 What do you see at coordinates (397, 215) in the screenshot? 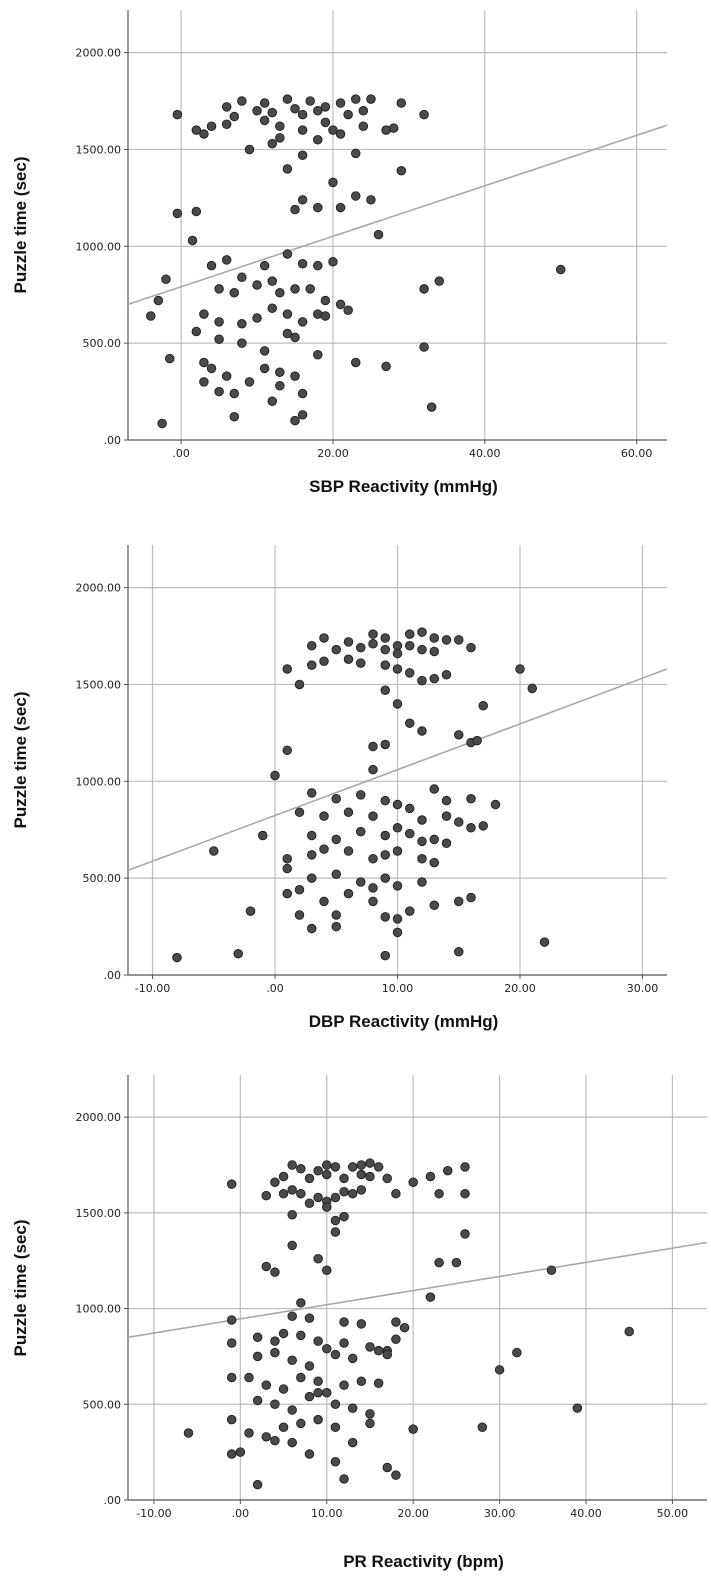
I see `fit-line` at bounding box center [397, 215].